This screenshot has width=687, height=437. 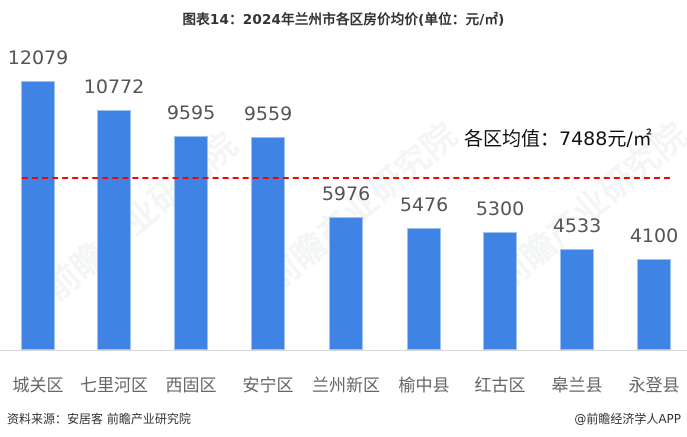 I want to click on bar-value-label: 5300, so click(x=500, y=209).